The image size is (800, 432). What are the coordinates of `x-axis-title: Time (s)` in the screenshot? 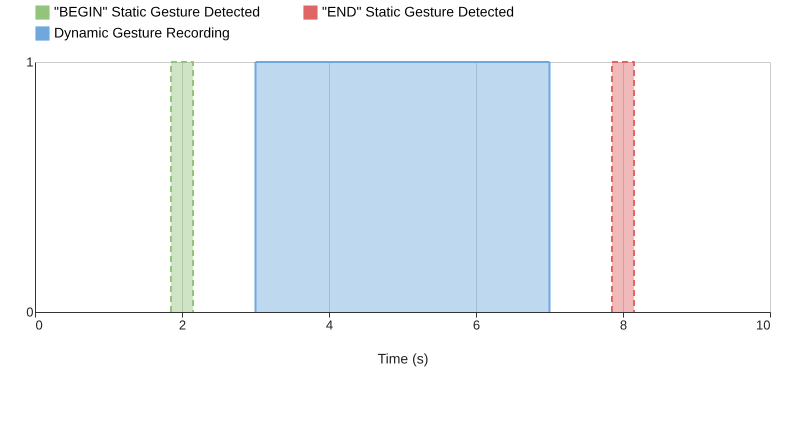 It's located at (403, 358).